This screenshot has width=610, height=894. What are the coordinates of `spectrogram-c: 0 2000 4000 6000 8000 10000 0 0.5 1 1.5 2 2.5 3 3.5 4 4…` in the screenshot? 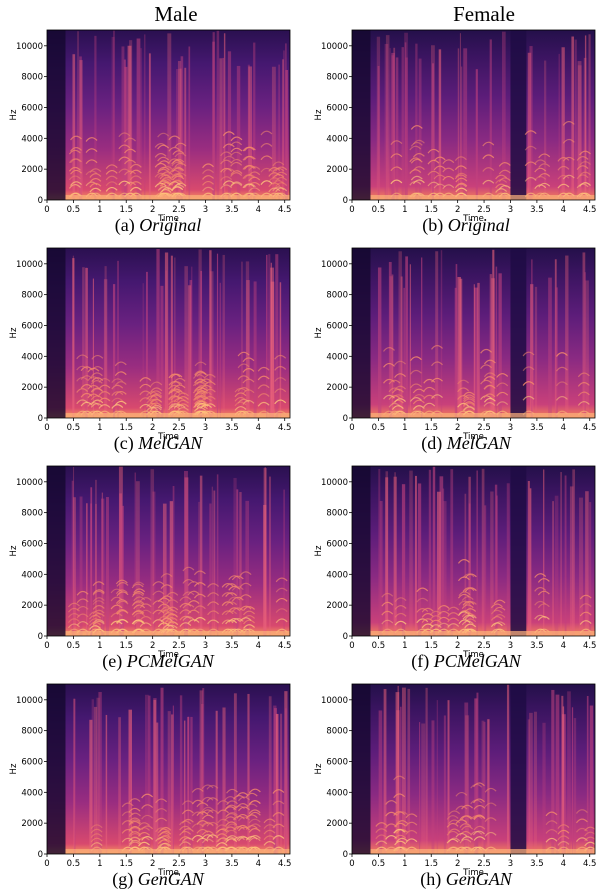 It's located at (150, 344).